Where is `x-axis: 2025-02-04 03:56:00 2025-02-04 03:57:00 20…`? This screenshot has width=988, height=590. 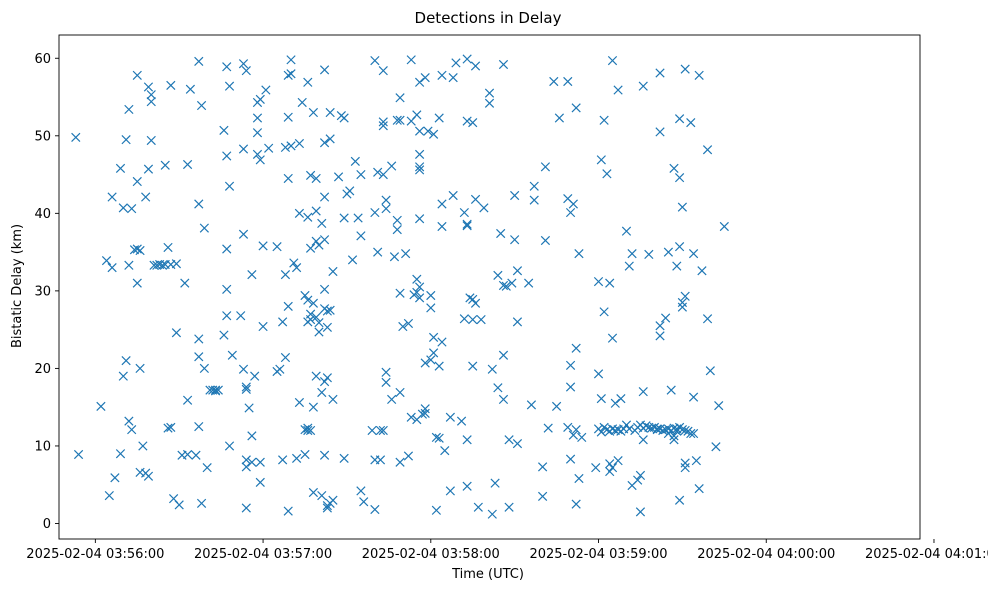
x-axis: 2025-02-04 03:56:00 2025-02-04 03:57:00 20… is located at coordinates (507, 550).